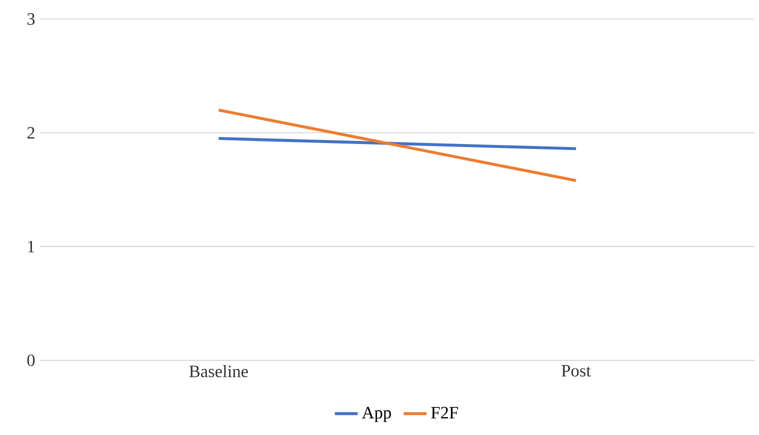 The height and width of the screenshot is (435, 759). Describe the element at coordinates (31, 360) in the screenshot. I see `y-tick-label: 0` at that location.